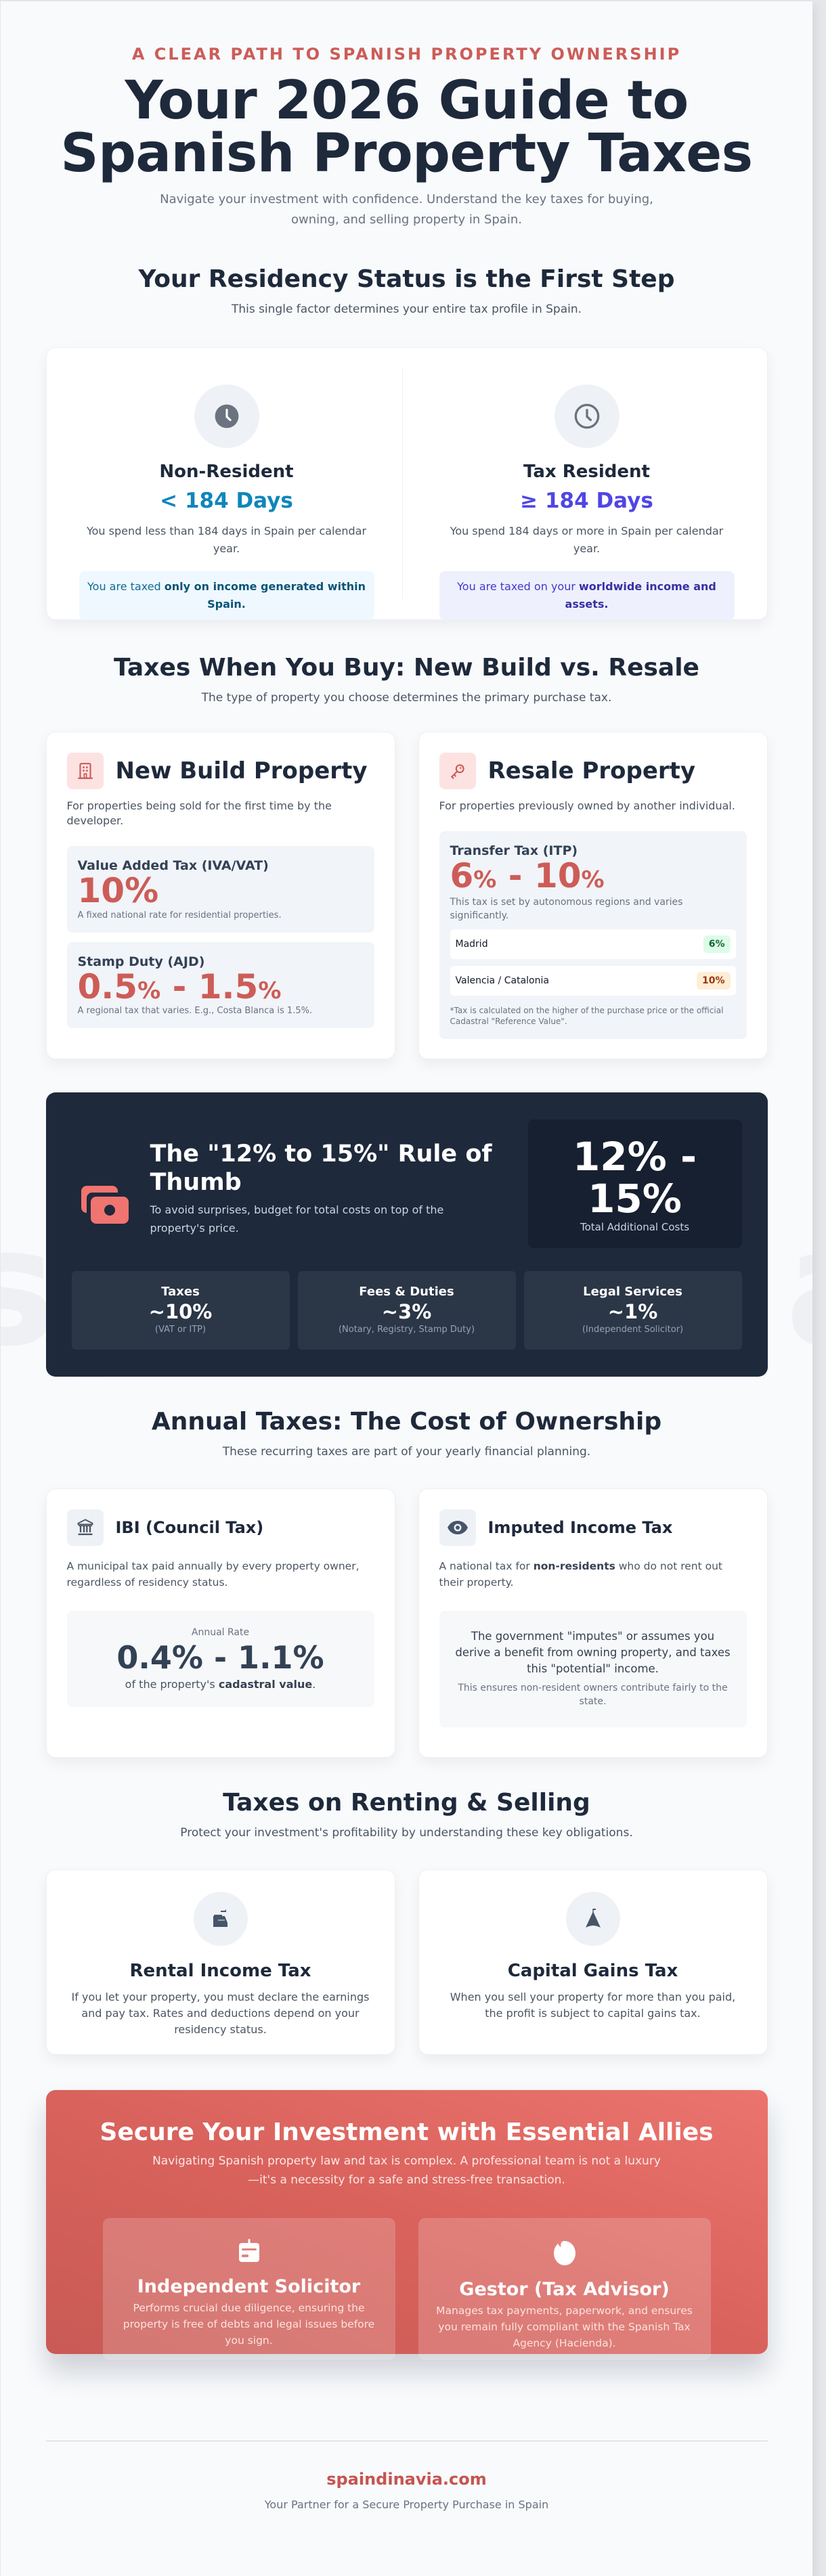 The width and height of the screenshot is (826, 2576). I want to click on resale-title: Resale Property, so click(591, 770).